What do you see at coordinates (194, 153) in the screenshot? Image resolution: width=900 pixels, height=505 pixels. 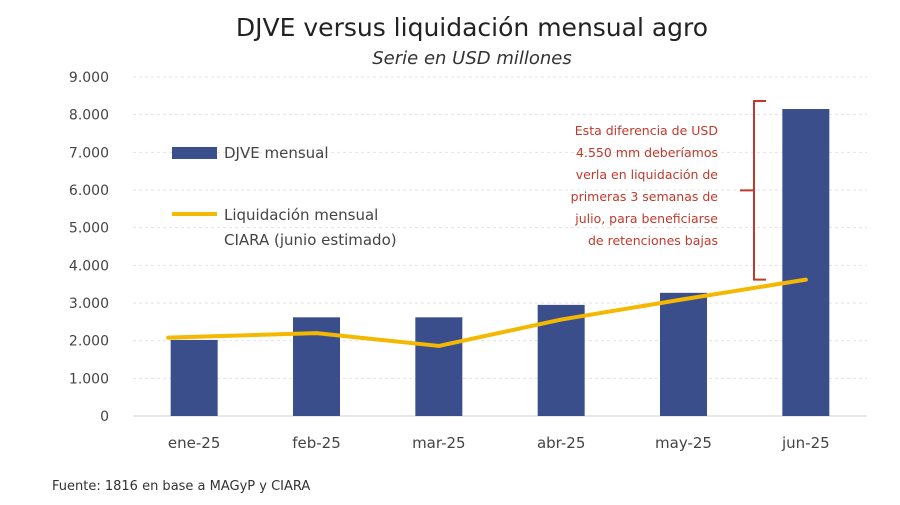 I see `legend-swatch-djve` at bounding box center [194, 153].